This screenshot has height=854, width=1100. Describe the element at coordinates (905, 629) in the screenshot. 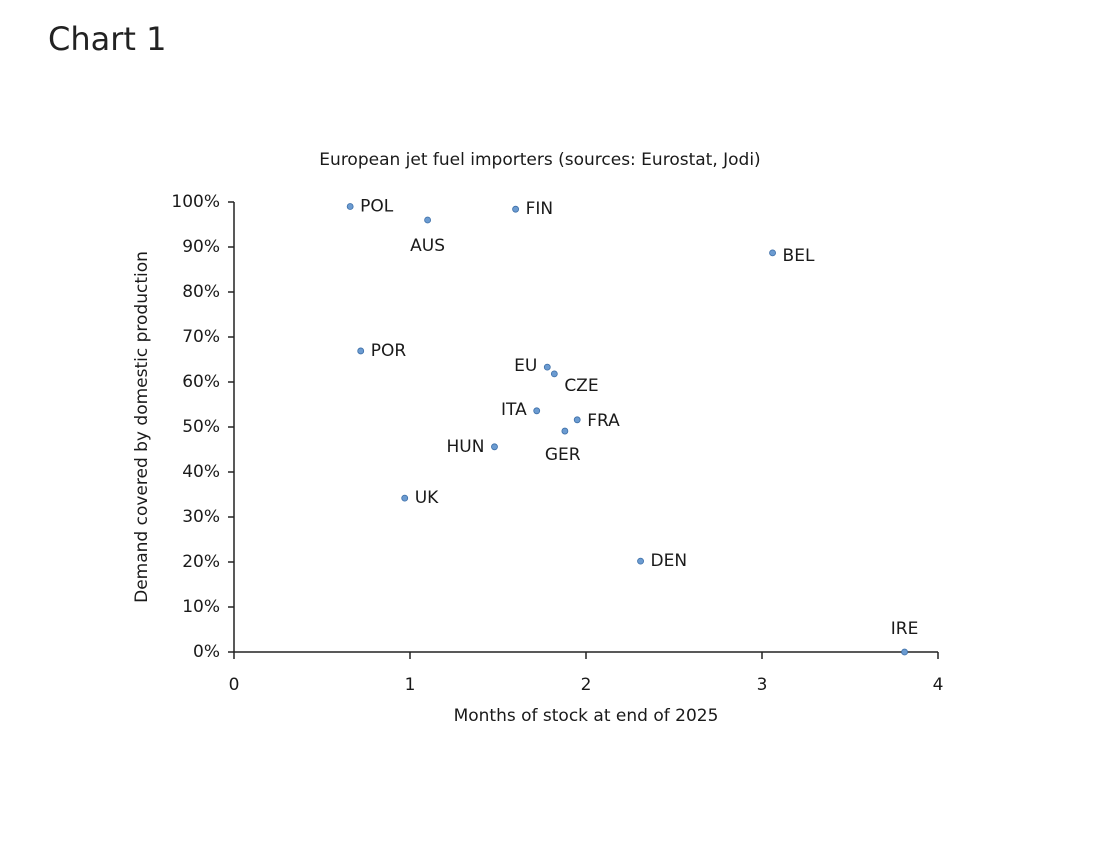

I see `point-label: IRE` at that location.